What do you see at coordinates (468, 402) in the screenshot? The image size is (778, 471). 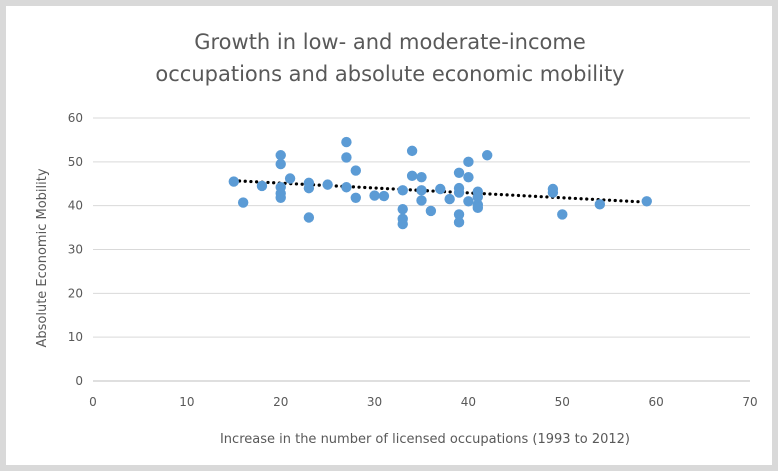 I see `x-tick-label: 40` at bounding box center [468, 402].